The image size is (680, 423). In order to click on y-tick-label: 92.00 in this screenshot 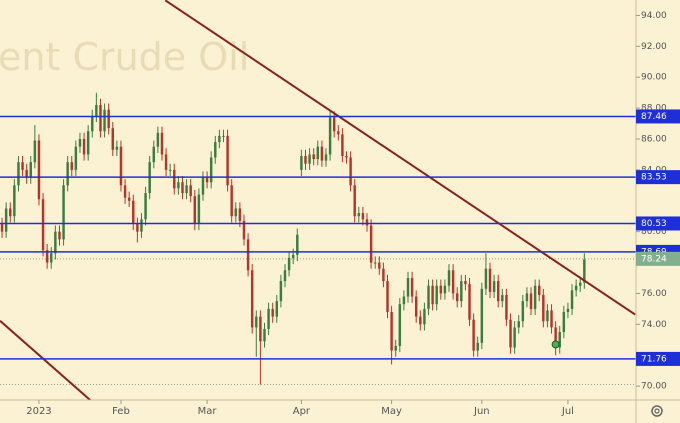, I will do `click(654, 47)`.